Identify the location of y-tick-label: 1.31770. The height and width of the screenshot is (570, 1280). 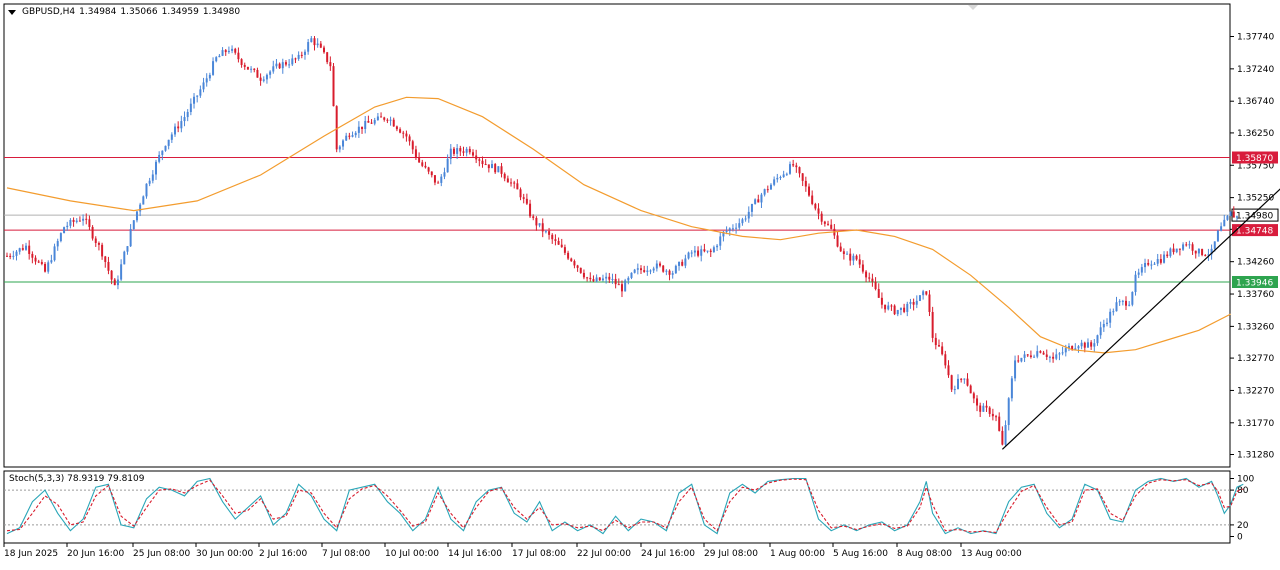
(1255, 424).